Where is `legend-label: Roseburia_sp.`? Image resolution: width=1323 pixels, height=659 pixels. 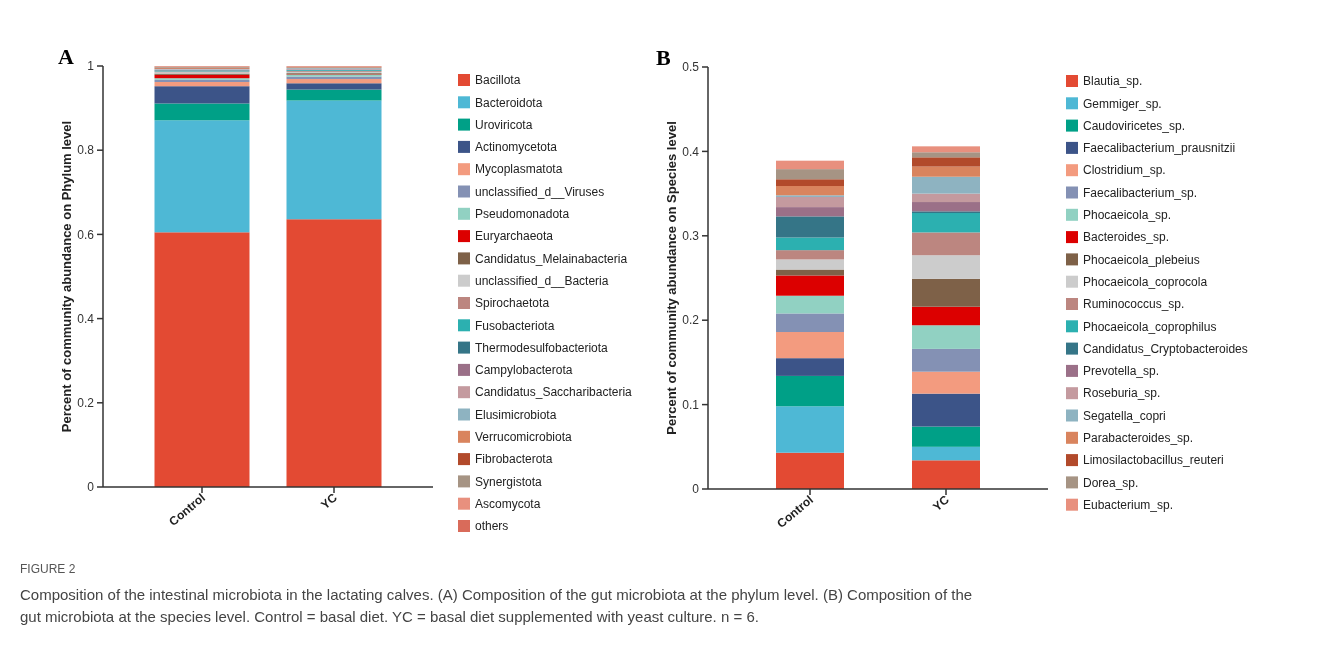 legend-label: Roseburia_sp. is located at coordinates (1122, 393).